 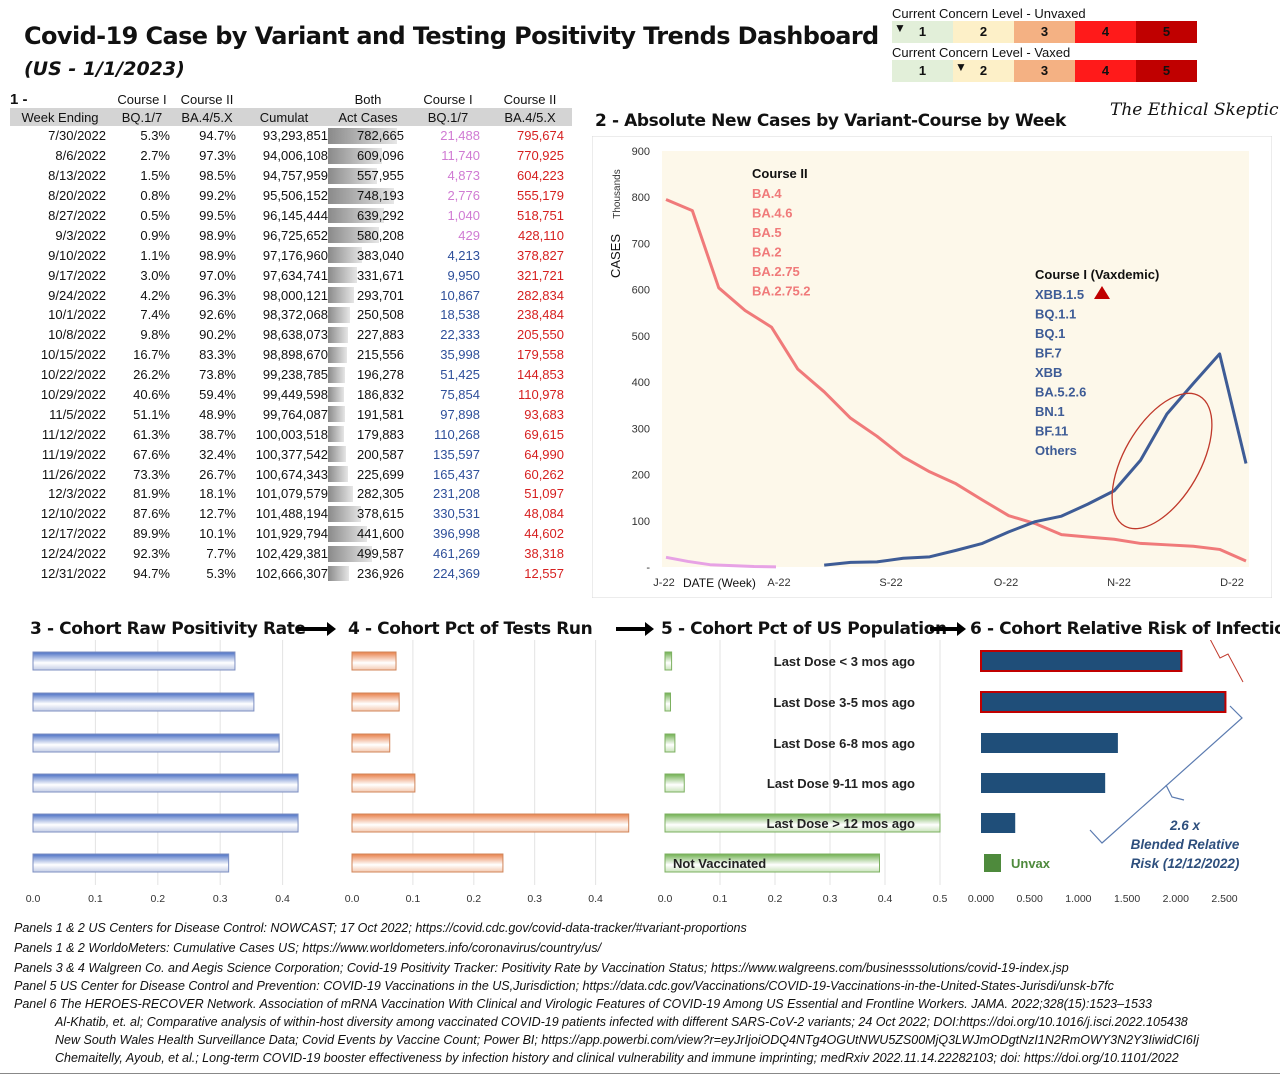 I want to click on legend-course1-item: XBB, so click(x=1048, y=372).